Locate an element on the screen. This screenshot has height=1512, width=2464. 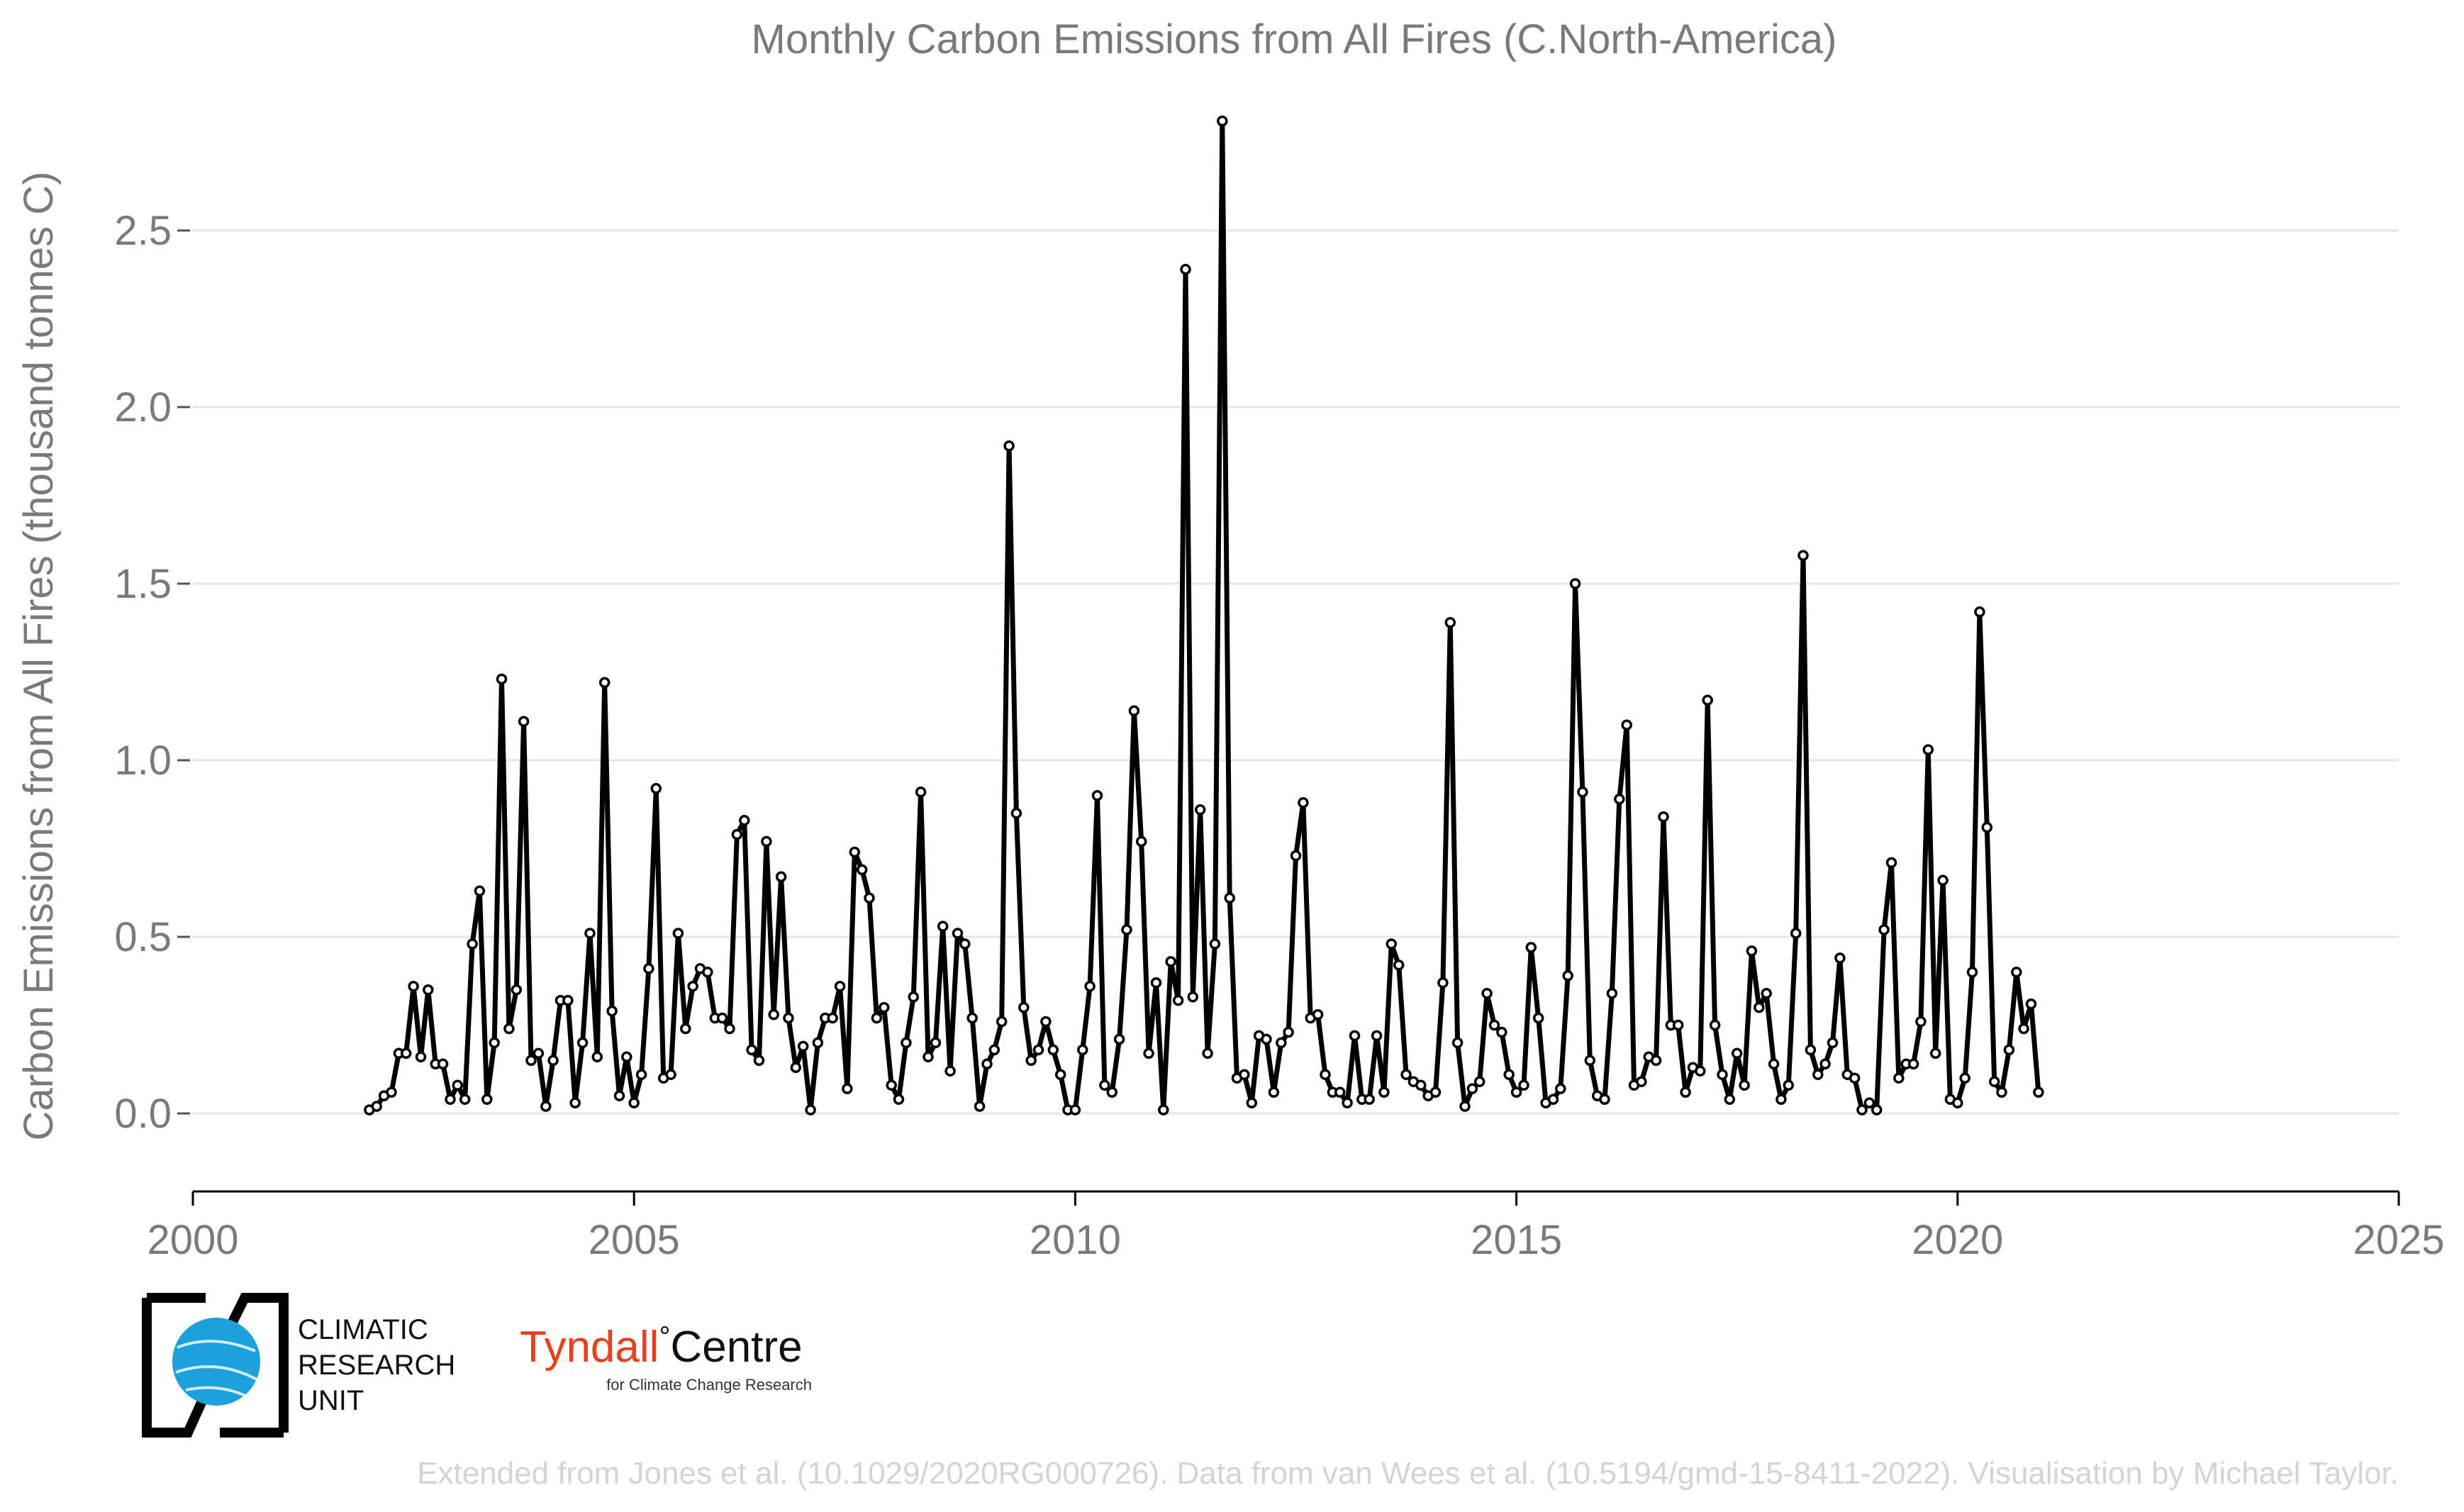
y-tick-label: 1.0 is located at coordinates (143, 761).